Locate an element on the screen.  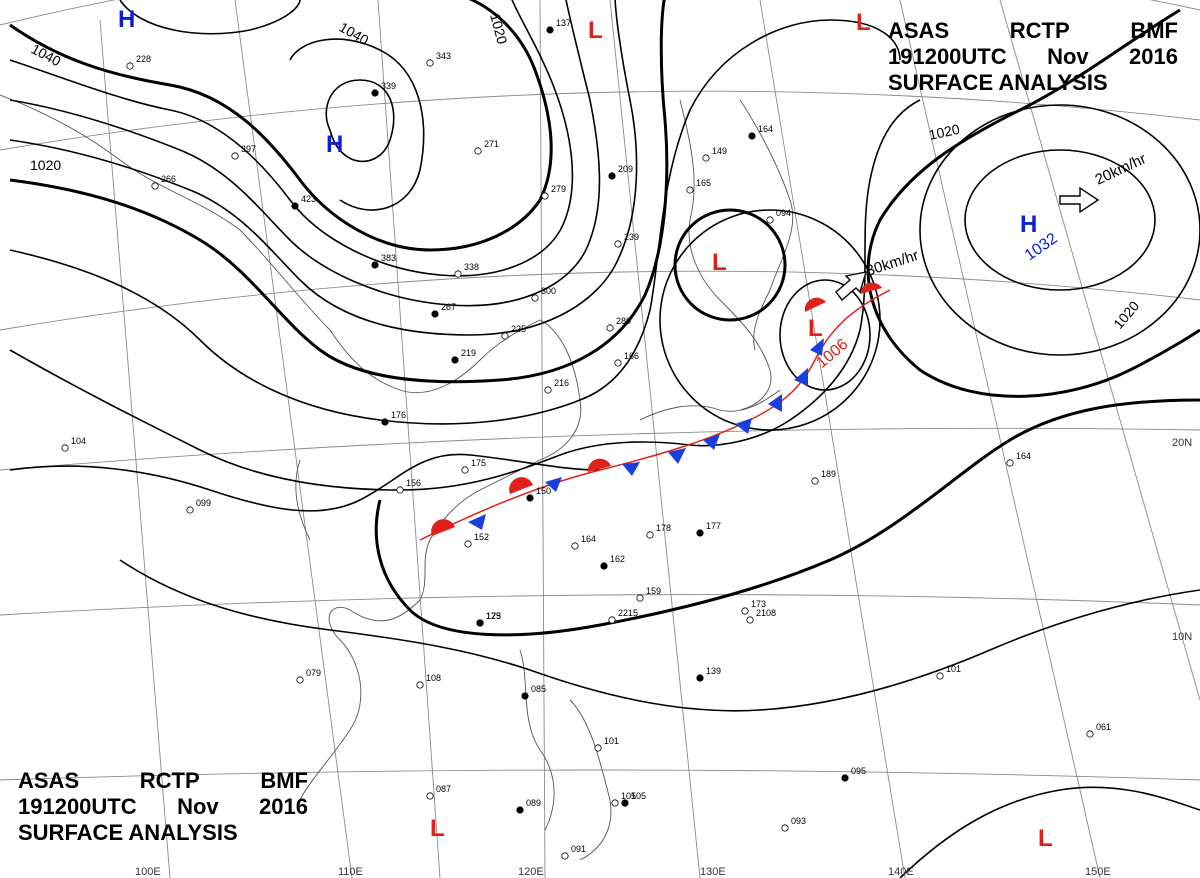
station-pressure-label: 139 is located at coordinates (713, 671).